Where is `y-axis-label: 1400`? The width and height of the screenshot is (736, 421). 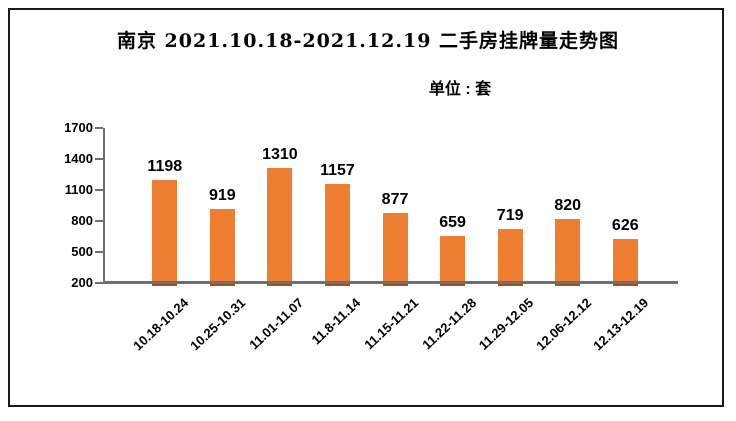 y-axis-label: 1400 is located at coordinates (78, 158).